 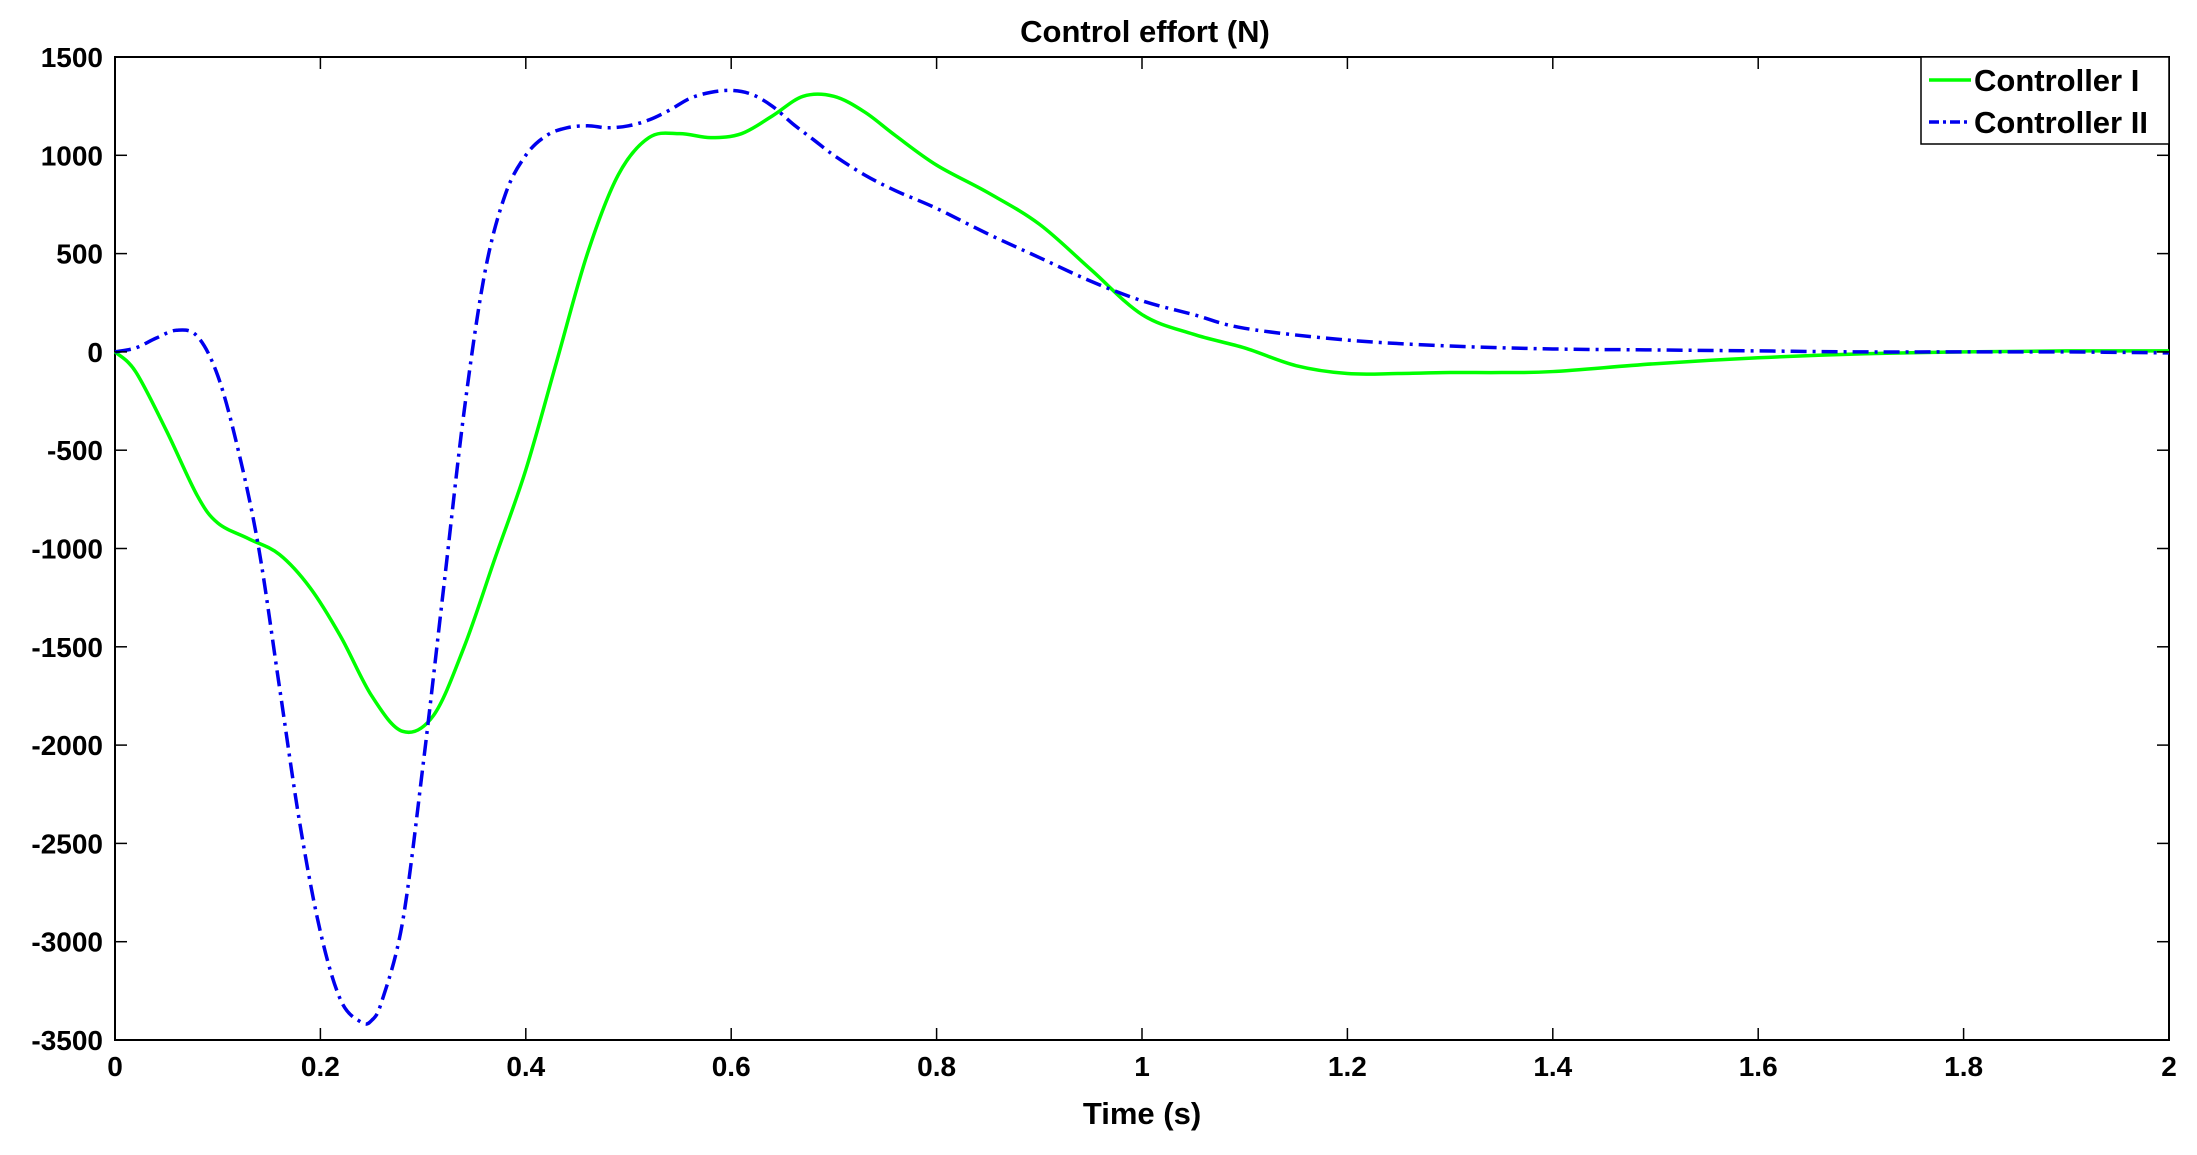 What do you see at coordinates (72, 155) in the screenshot?
I see `y-tick-label: 1000` at bounding box center [72, 155].